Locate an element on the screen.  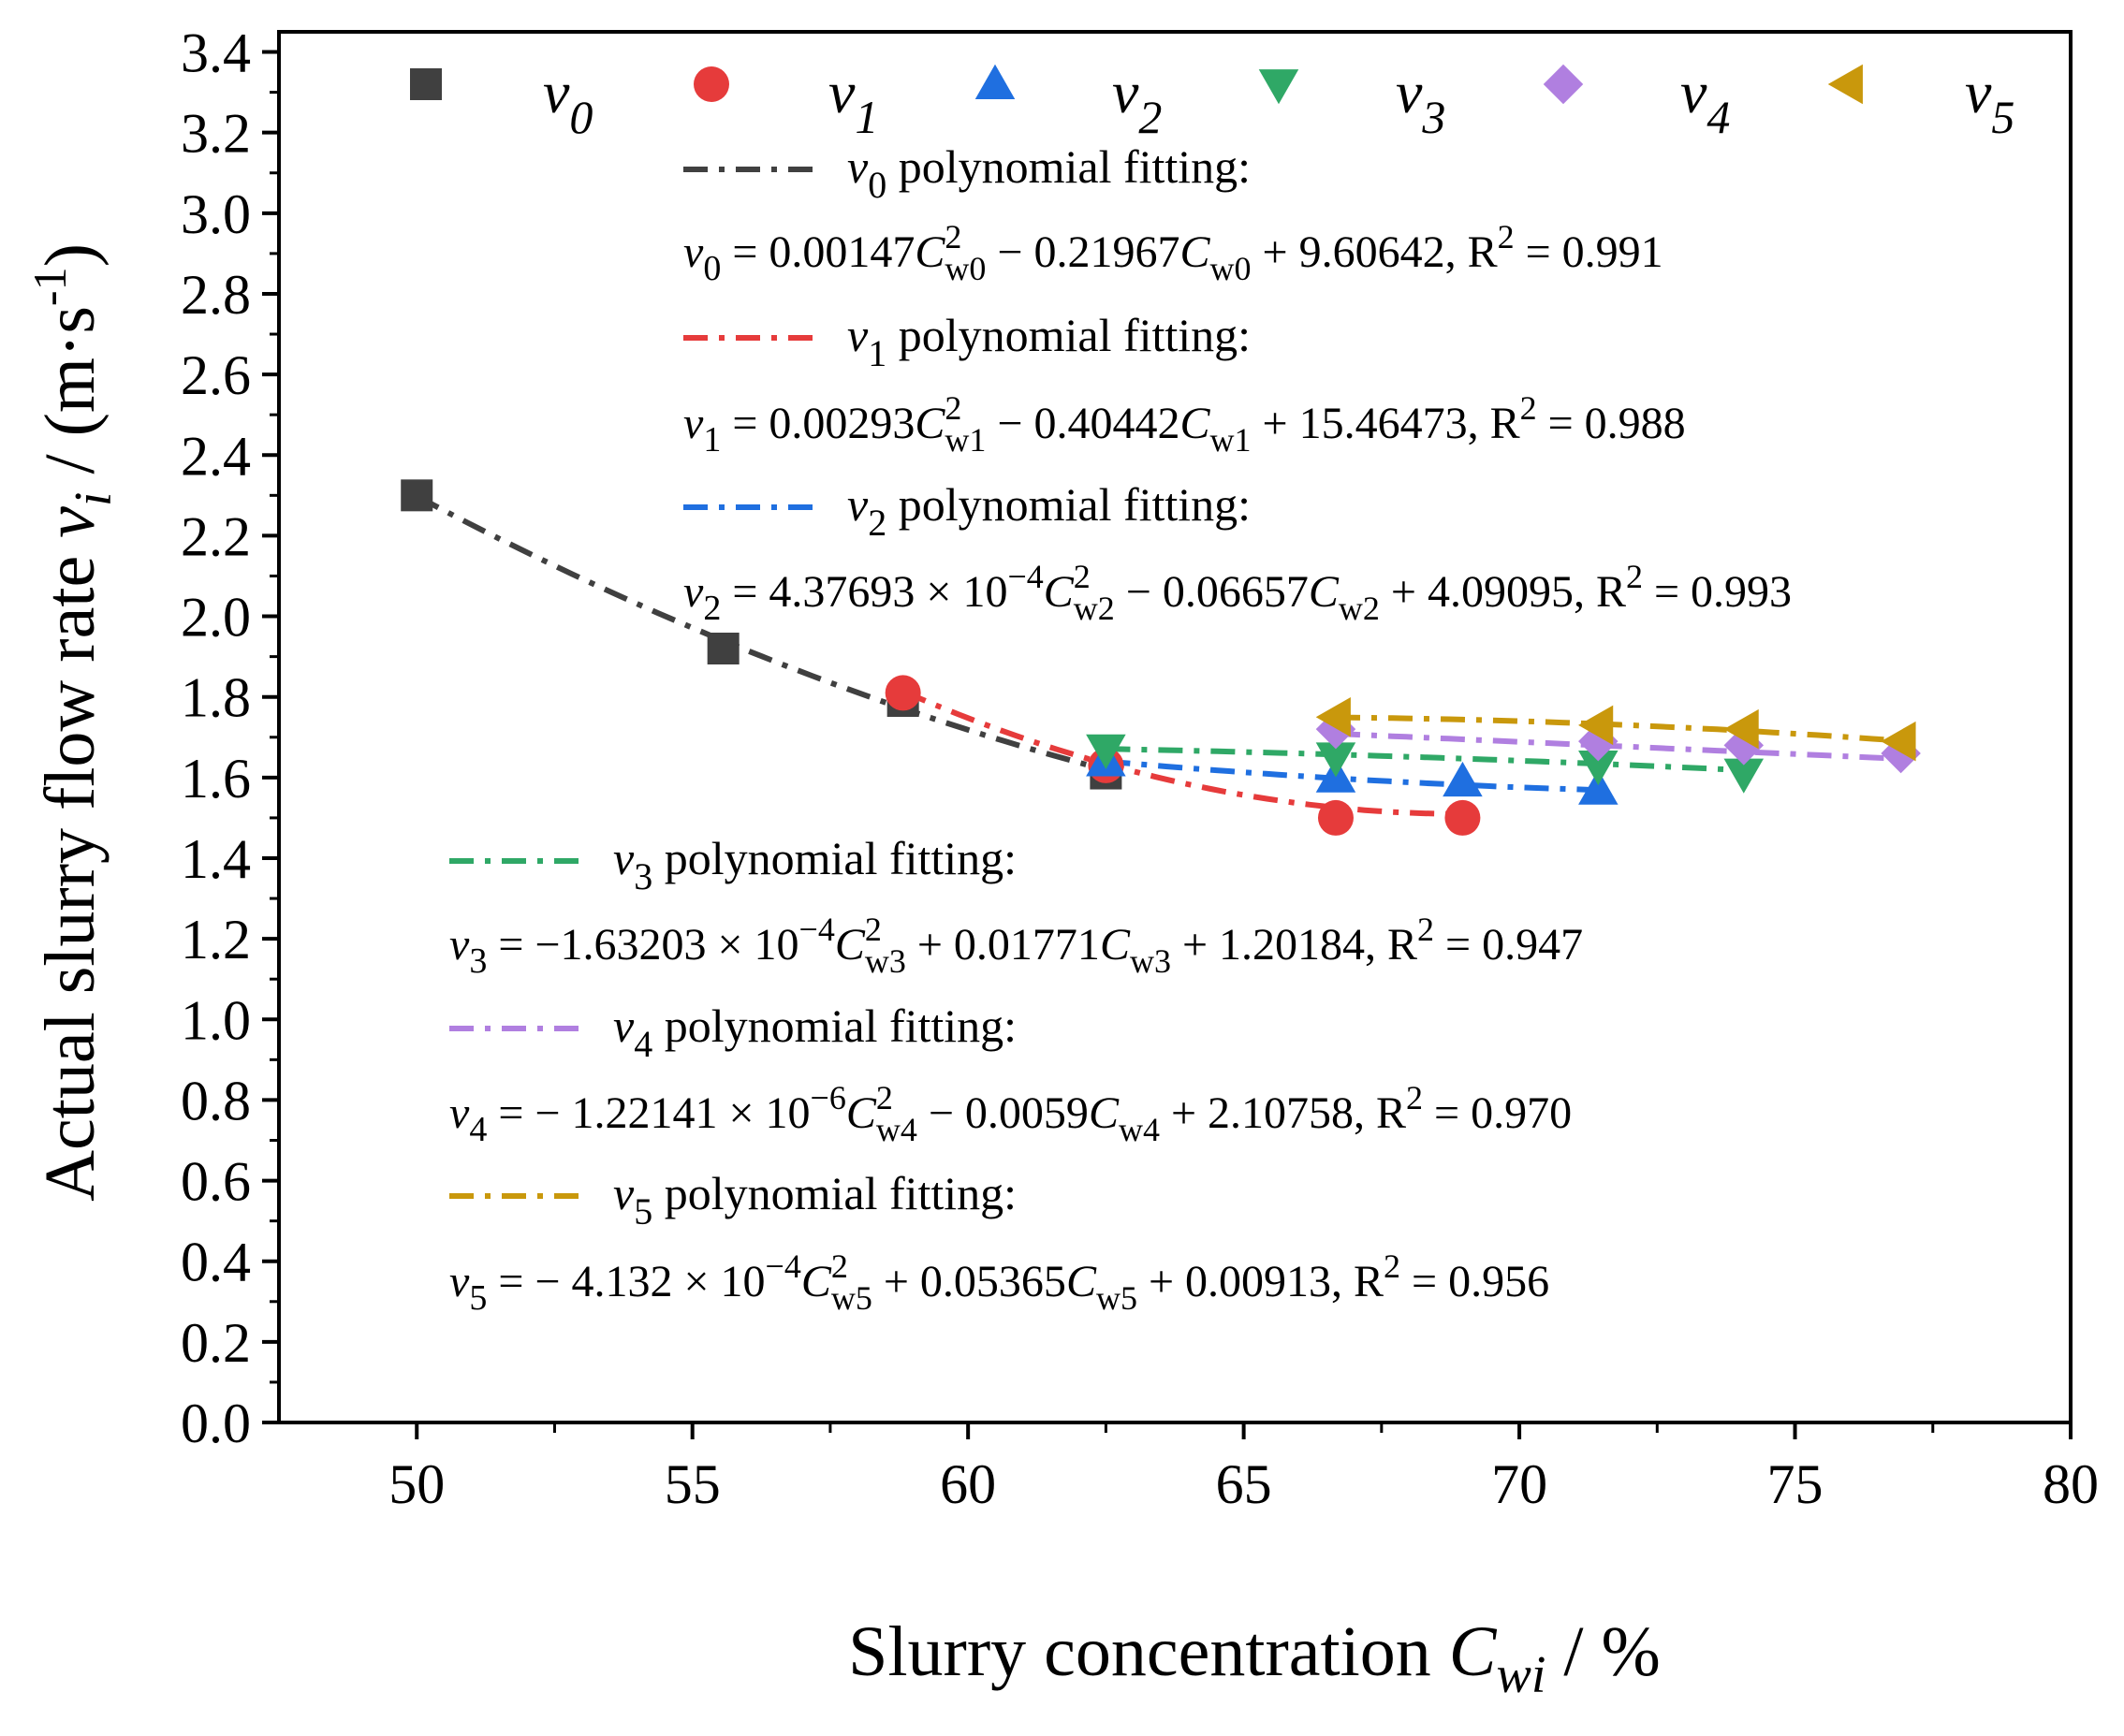
eq-var-1-sub: w4 is located at coordinates (896, 1130).